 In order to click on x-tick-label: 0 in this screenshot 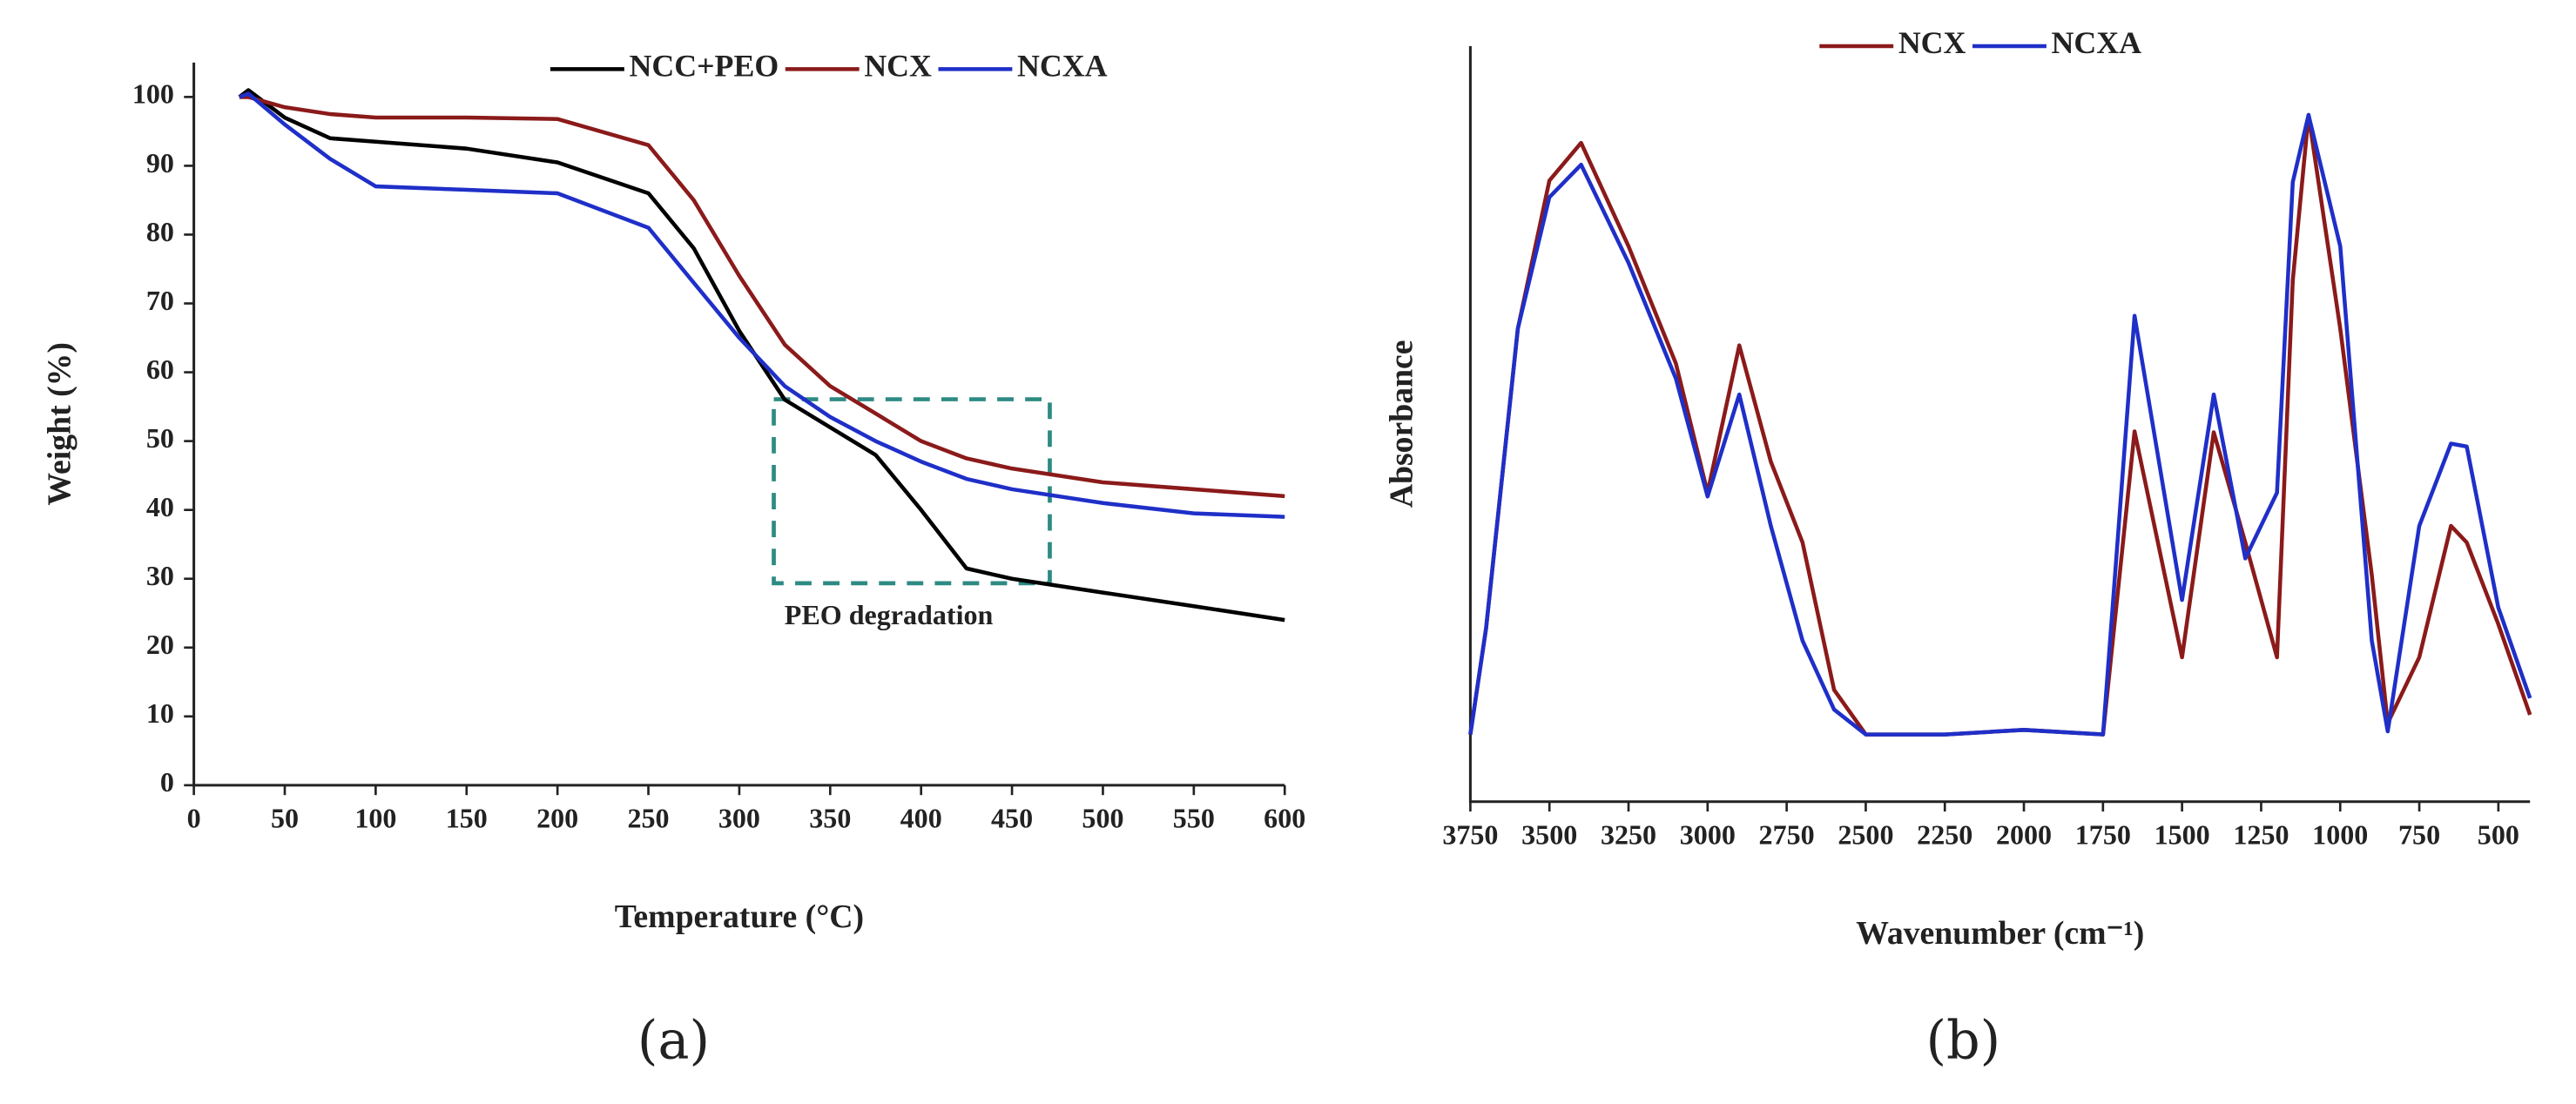, I will do `click(194, 818)`.